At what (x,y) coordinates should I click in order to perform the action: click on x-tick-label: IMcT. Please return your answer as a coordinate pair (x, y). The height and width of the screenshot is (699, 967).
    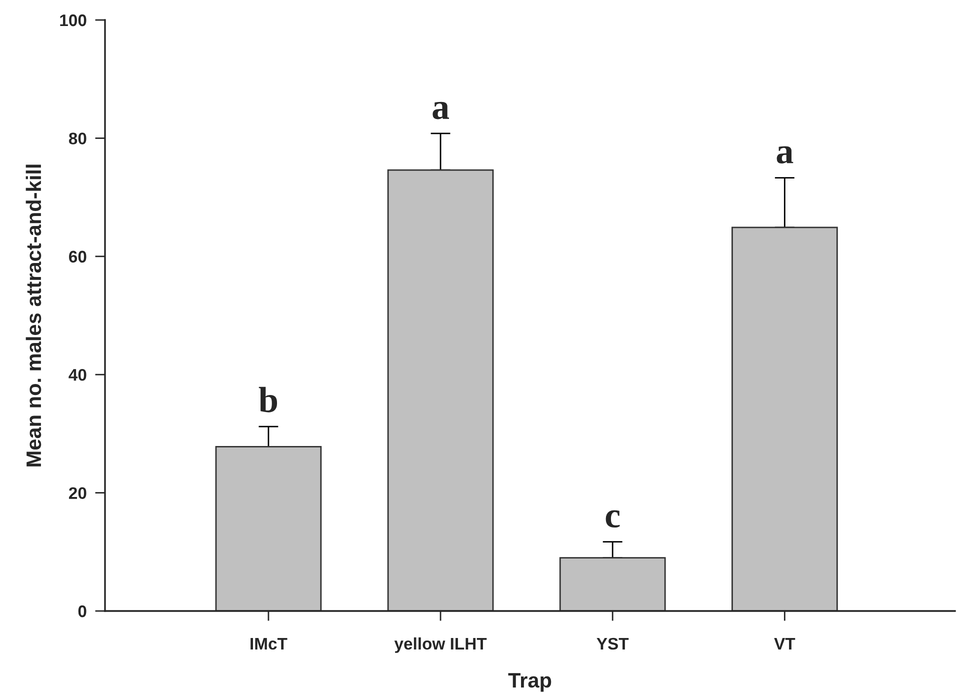
    Looking at the image, I should click on (269, 644).